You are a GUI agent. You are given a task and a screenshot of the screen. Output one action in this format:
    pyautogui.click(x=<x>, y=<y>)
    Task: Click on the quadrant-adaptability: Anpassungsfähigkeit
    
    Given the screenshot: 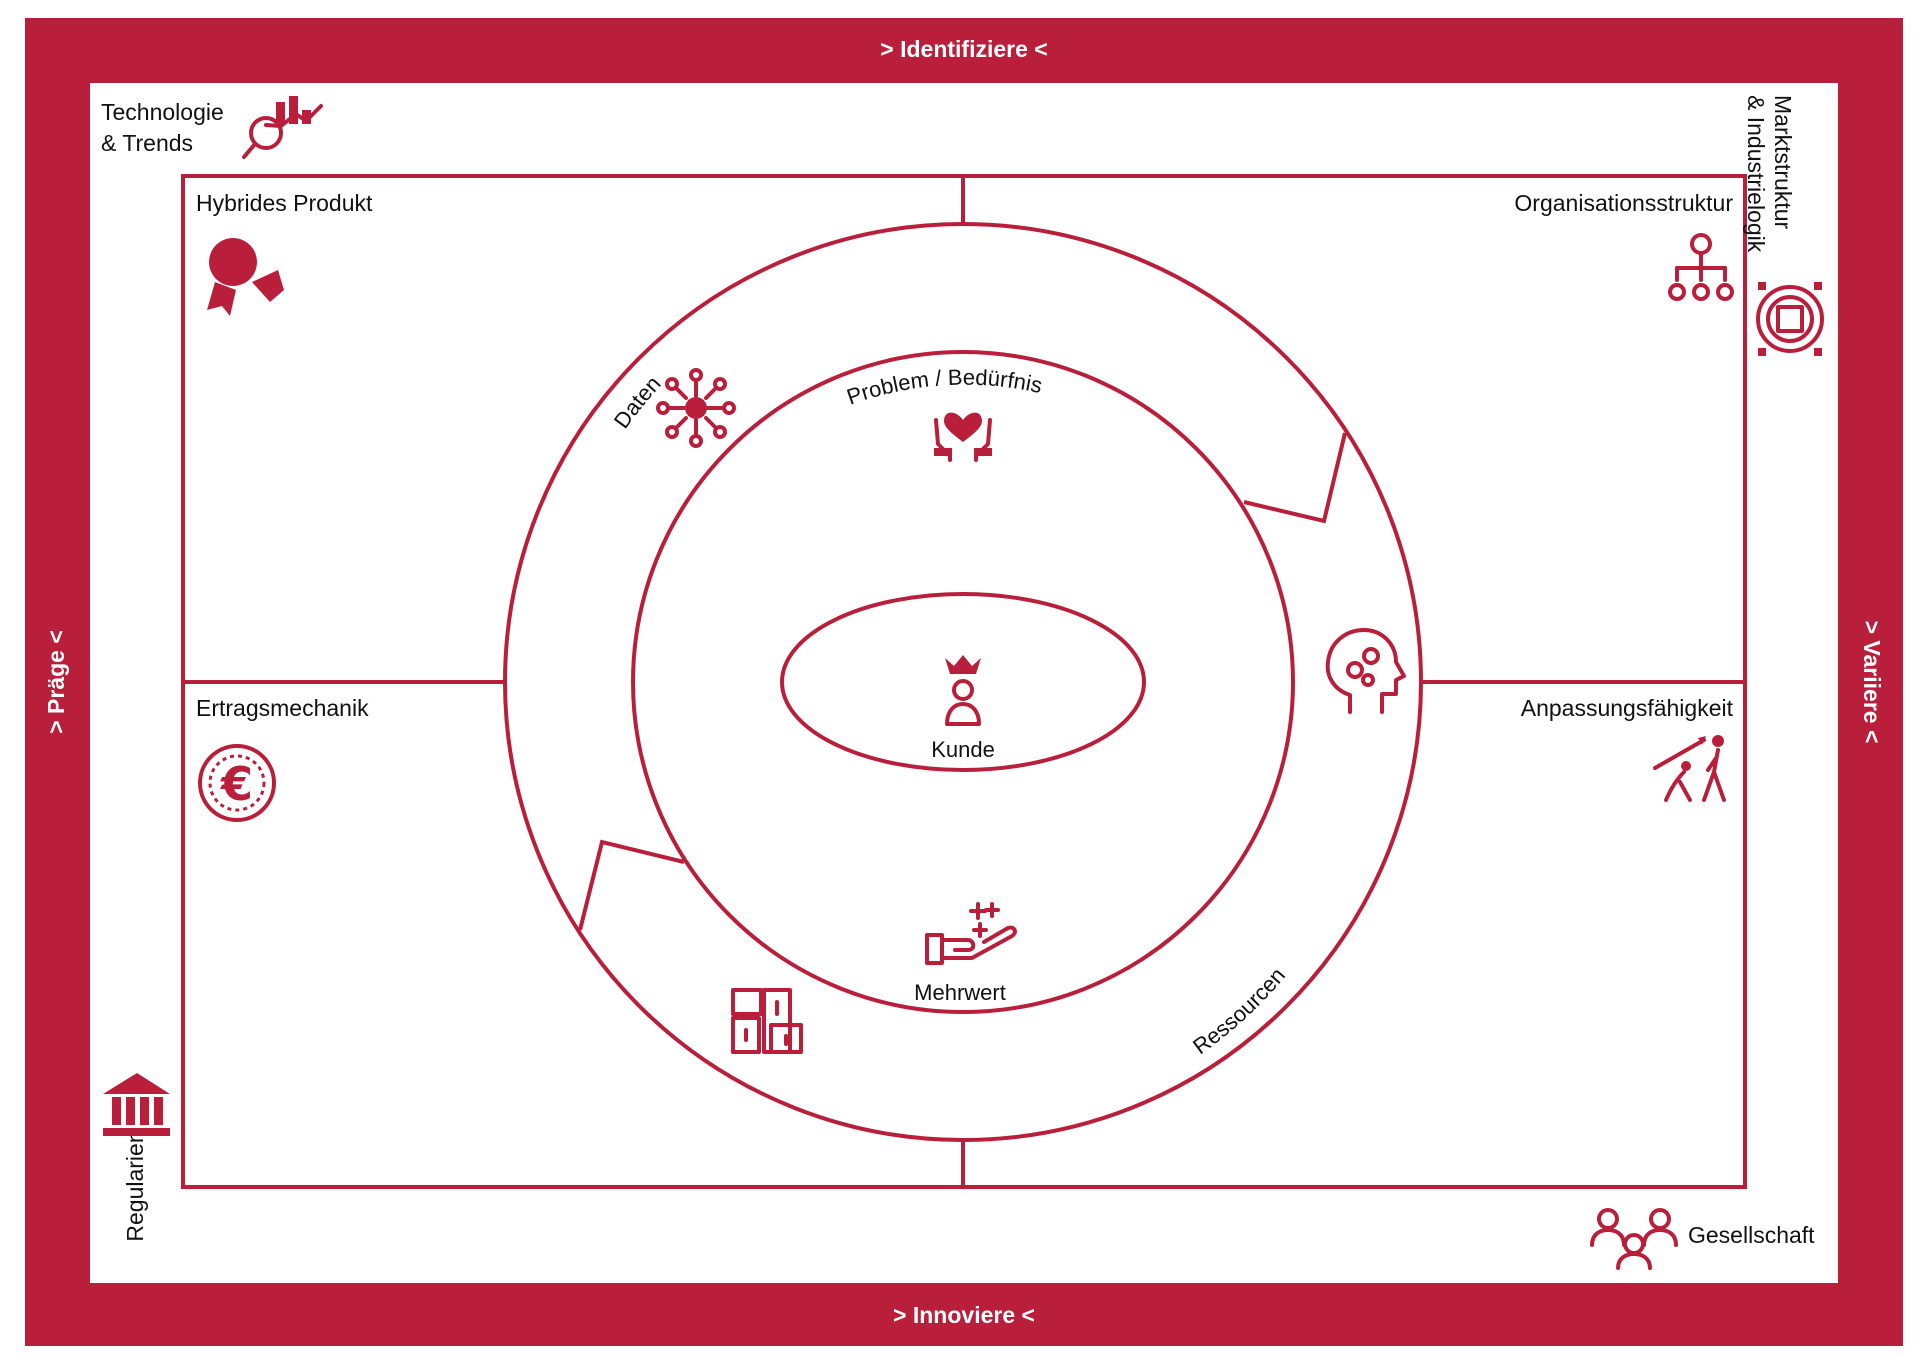 What is the action you would take?
    pyautogui.click(x=1627, y=708)
    